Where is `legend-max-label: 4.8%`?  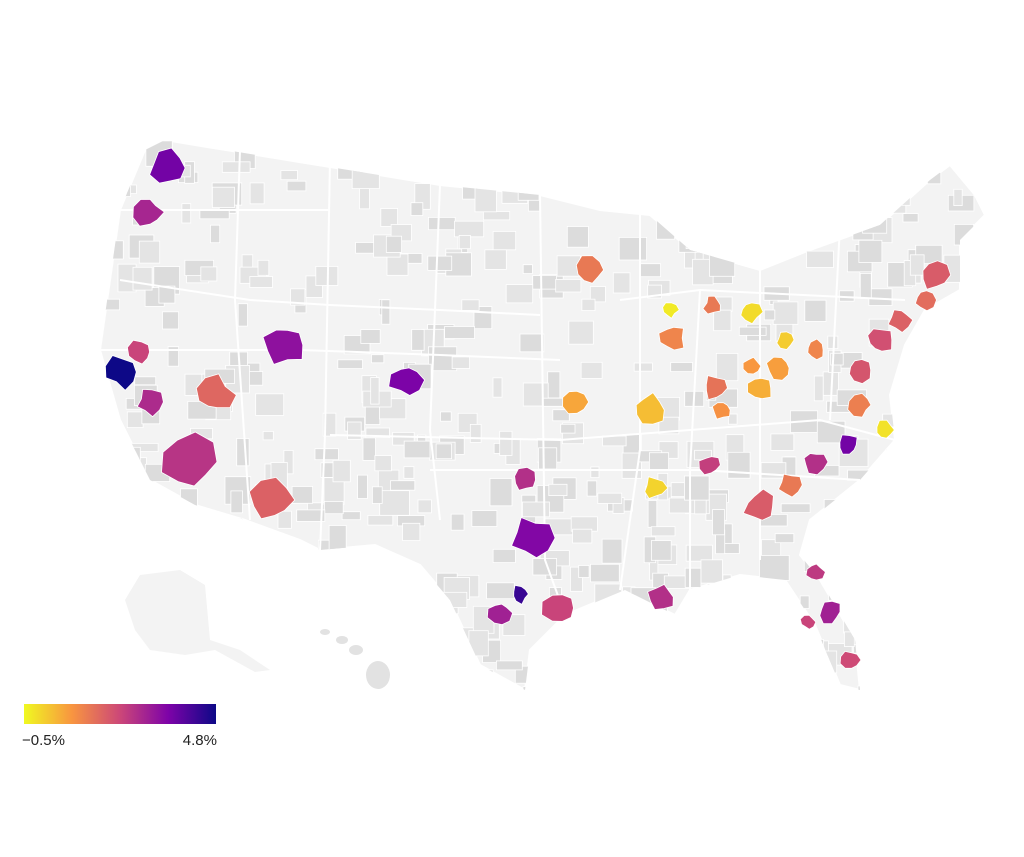 legend-max-label: 4.8% is located at coordinates (200, 740).